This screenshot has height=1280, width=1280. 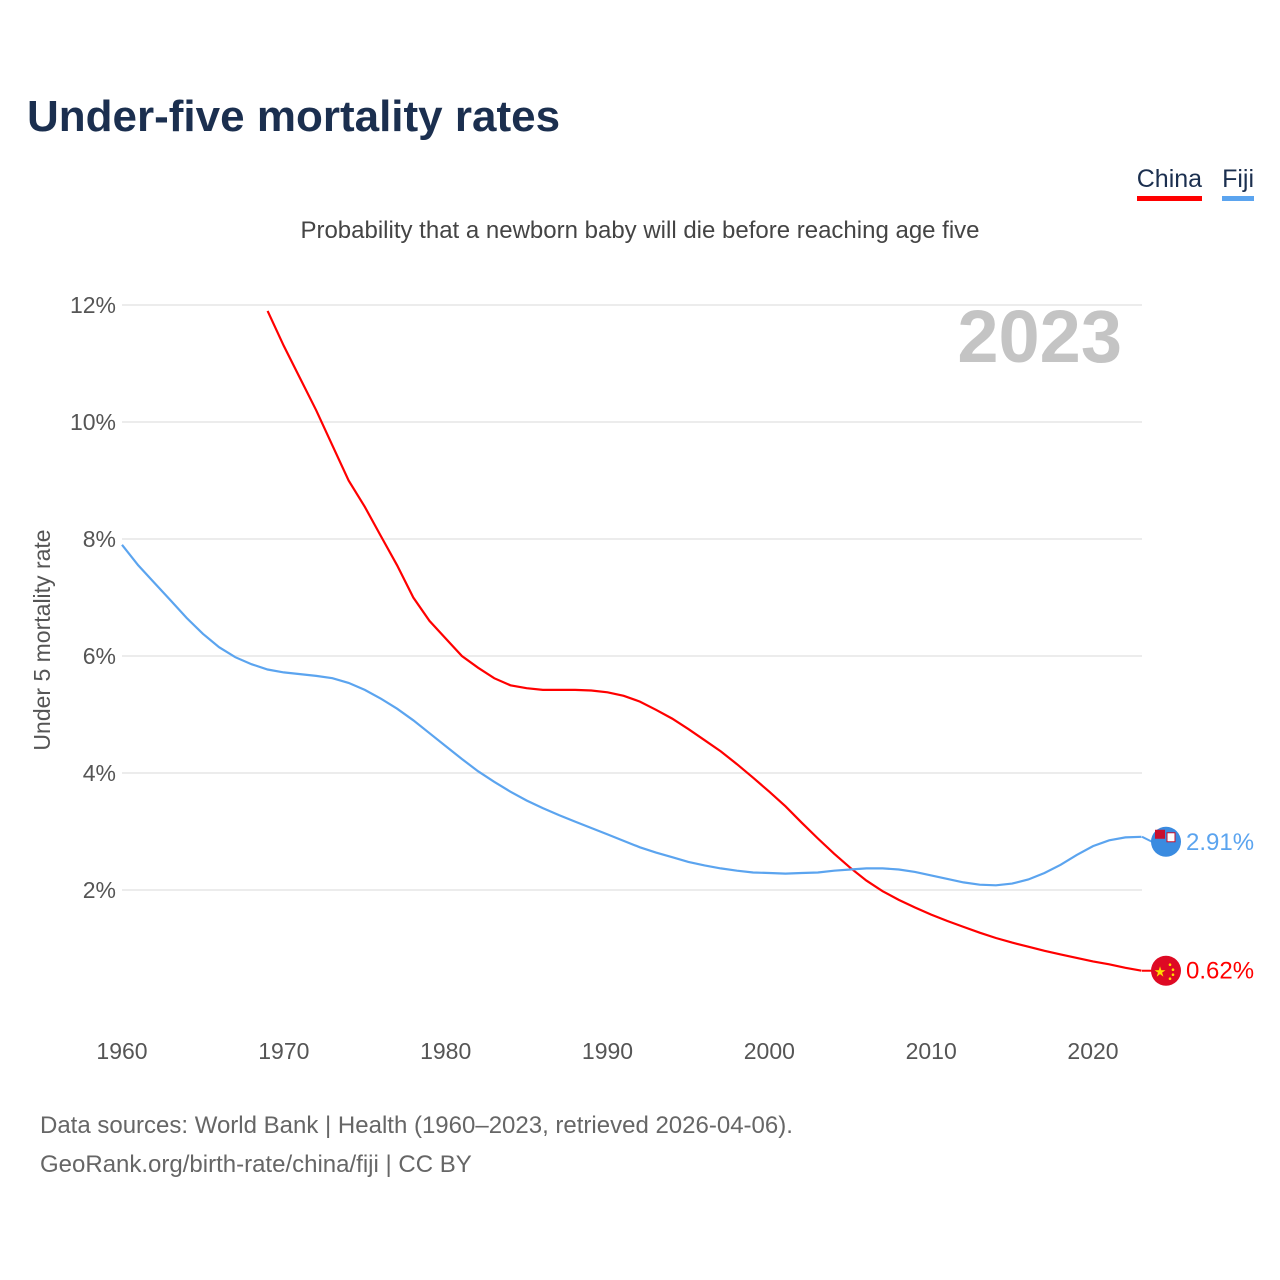 What do you see at coordinates (99, 773) in the screenshot?
I see `y-tick-label: 4%` at bounding box center [99, 773].